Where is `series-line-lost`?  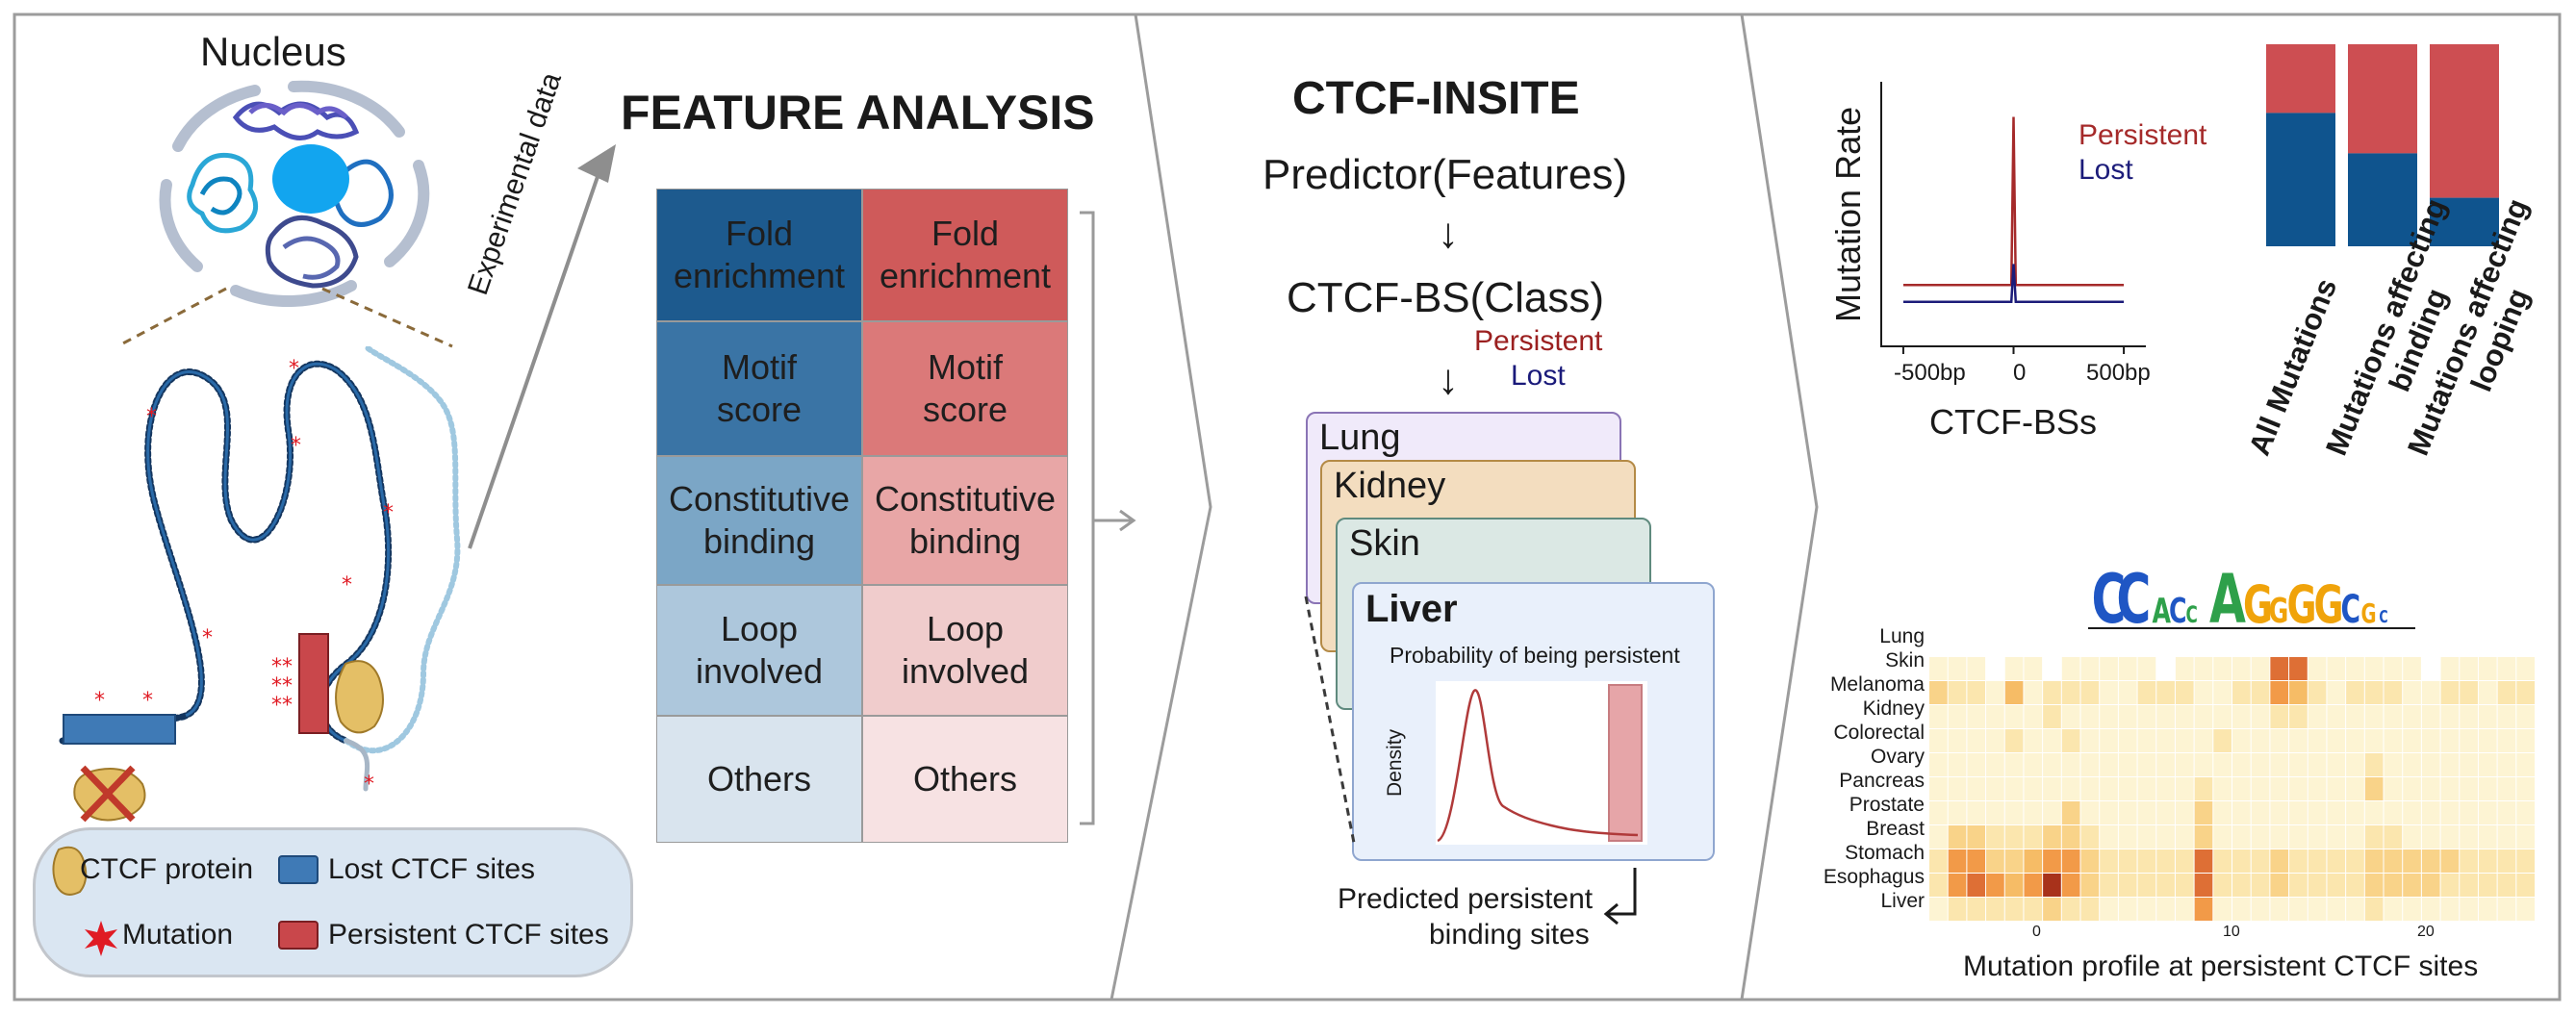 series-line-lost is located at coordinates (2013, 284).